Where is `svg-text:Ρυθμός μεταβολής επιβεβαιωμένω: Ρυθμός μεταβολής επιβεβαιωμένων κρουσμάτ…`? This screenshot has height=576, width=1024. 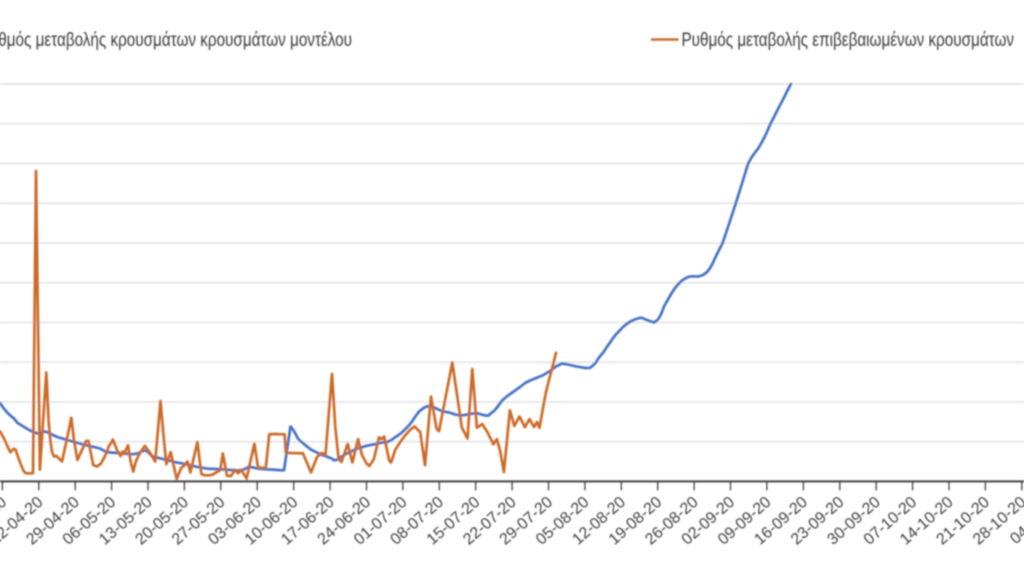
svg-text:Ρυθμός μεταβολής επιβεβαιωμένω: Ρυθμός μεταβολής επιβεβαιωμένων κρουσμάτ… is located at coordinates (848, 40).